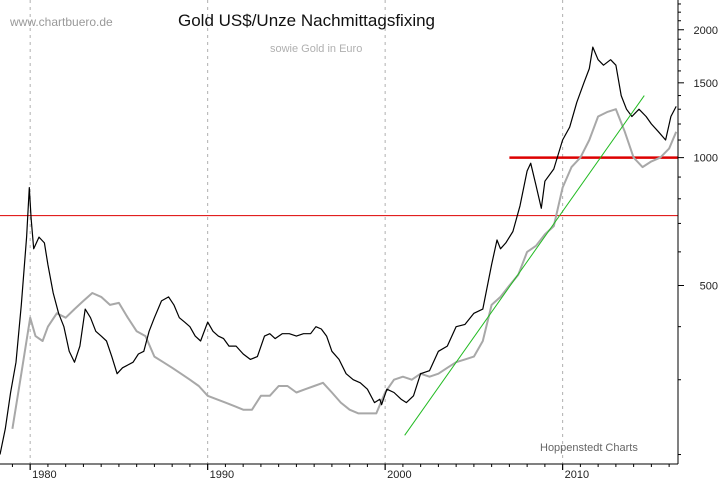 The image size is (723, 482). I want to click on y-tick-label-1500: 1500, so click(706, 84).